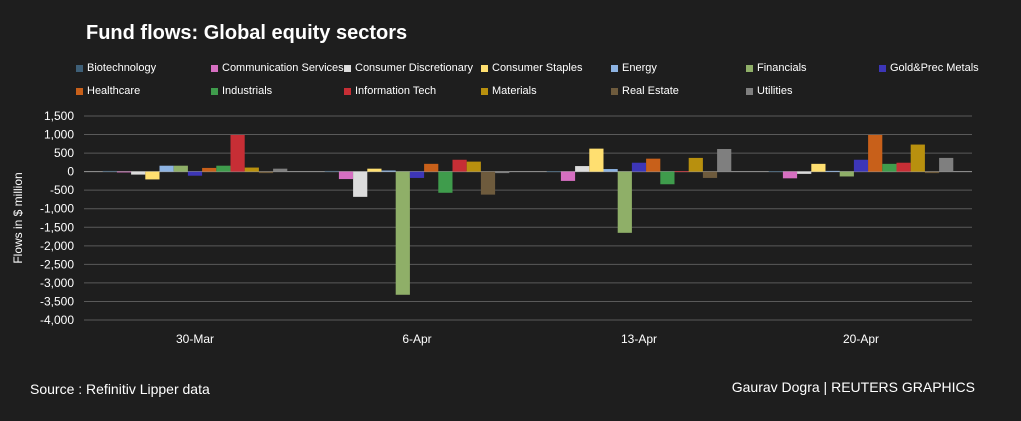 The image size is (1021, 421). I want to click on legend-item: Materials, so click(509, 91).